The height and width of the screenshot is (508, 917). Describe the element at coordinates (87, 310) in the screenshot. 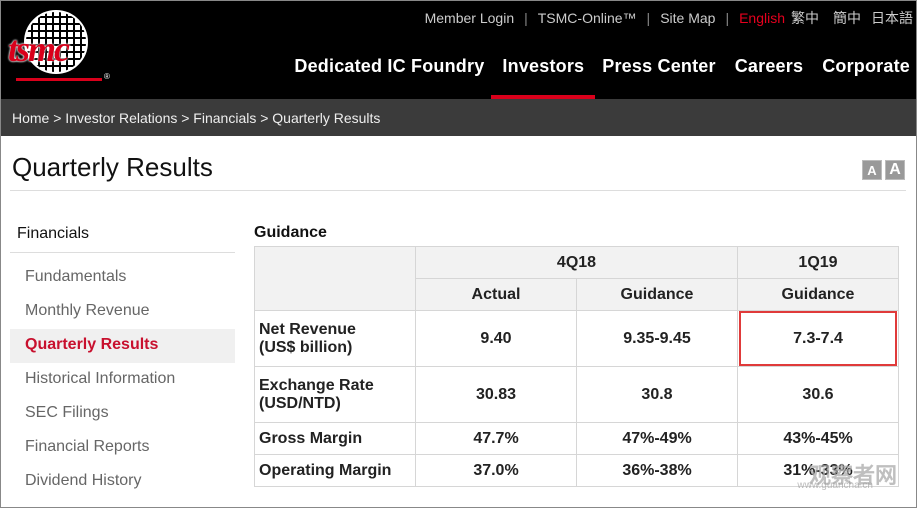

I see `sidebar-item-monthly-revenue: Monthly Revenue` at that location.